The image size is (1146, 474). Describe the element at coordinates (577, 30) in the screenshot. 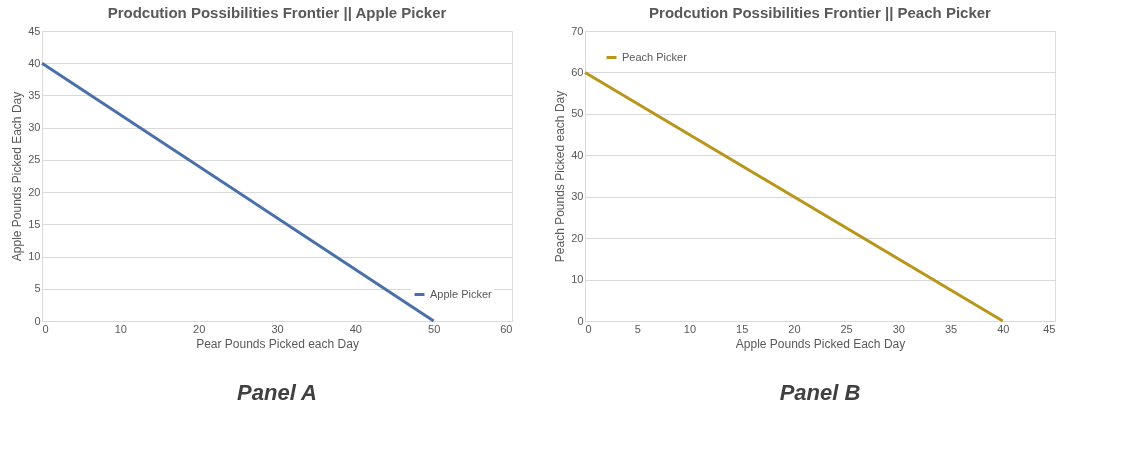

I see `y-tick-label: 70` at that location.